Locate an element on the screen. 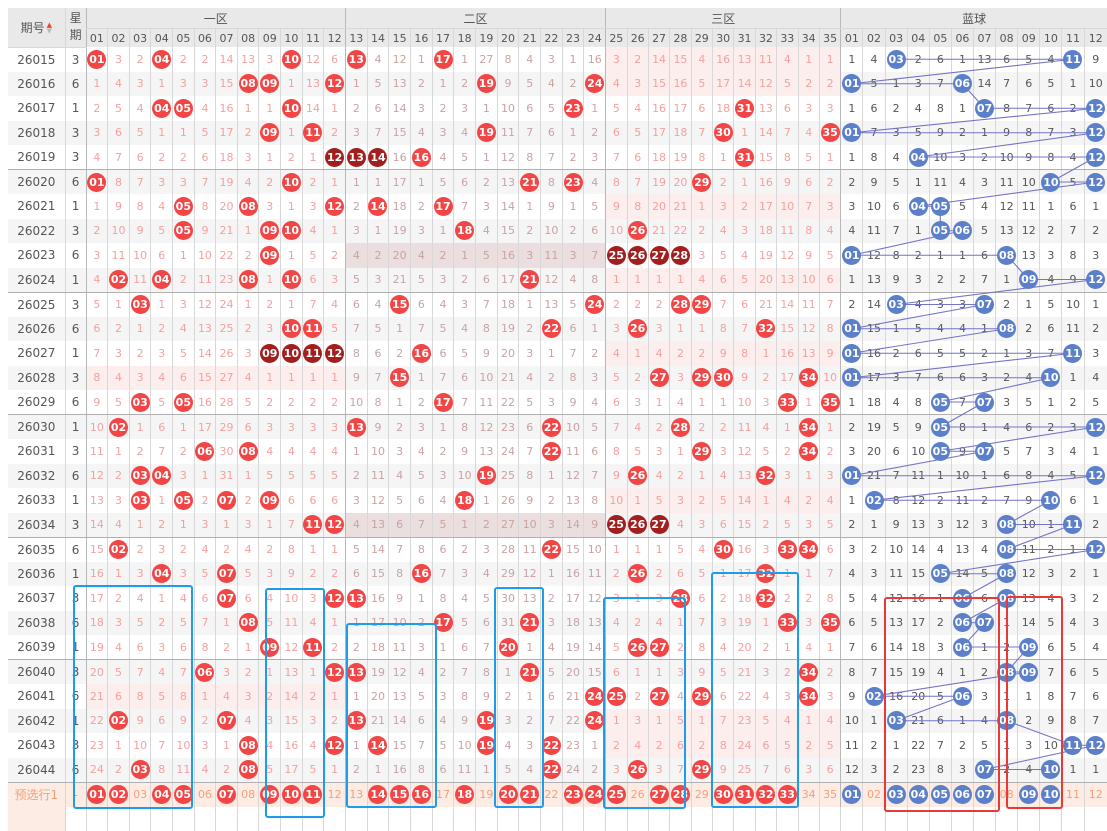 The image size is (1107, 831). ball-cell: 06 is located at coordinates (962, 794).